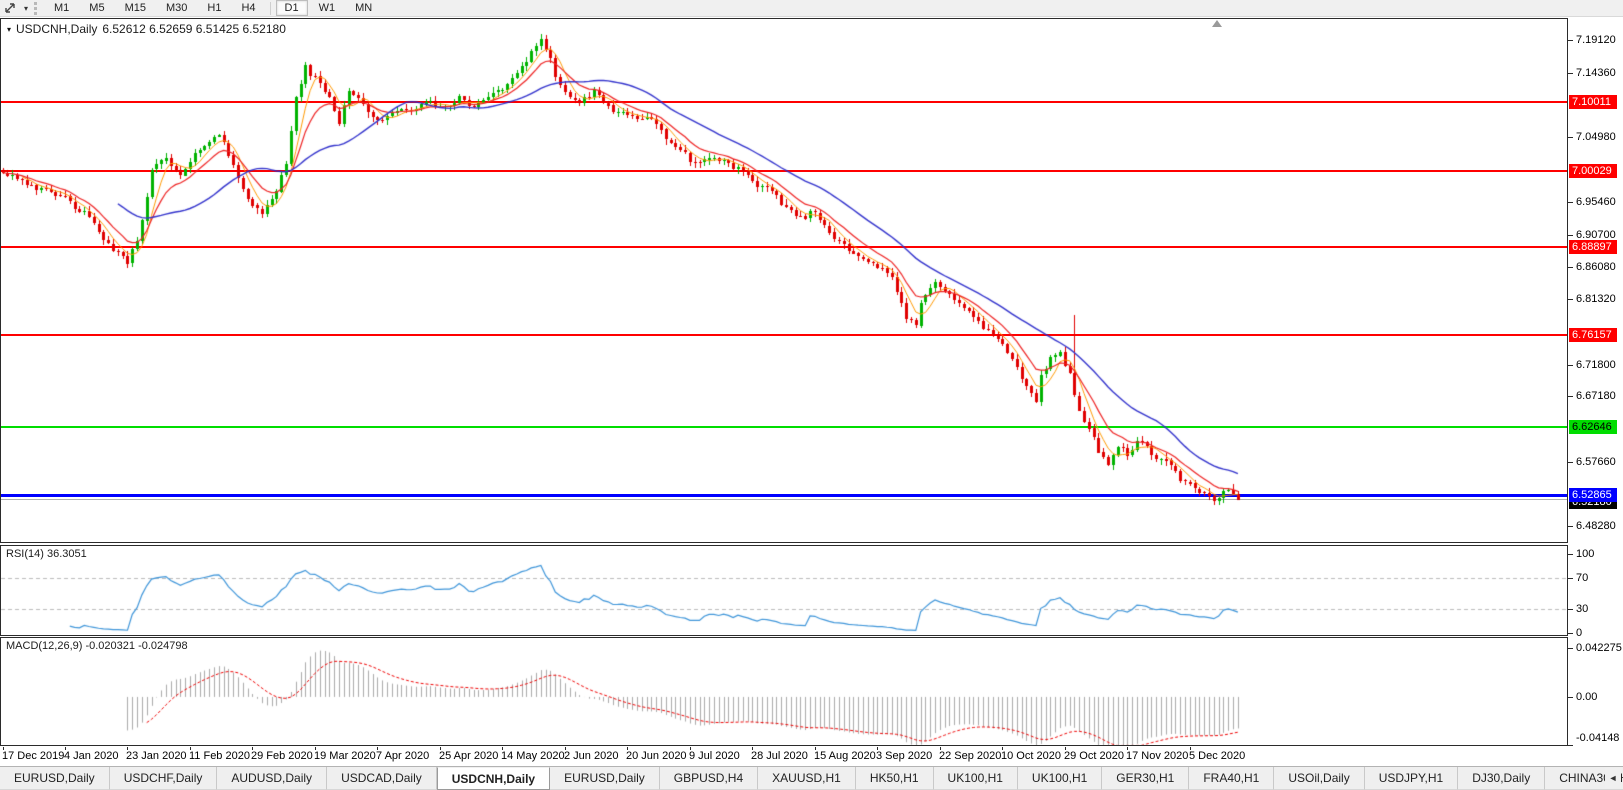 The height and width of the screenshot is (790, 1623). Describe the element at coordinates (163, 778) in the screenshot. I see `chart-tab-usdchf-daily: USDCHF,Daily` at that location.